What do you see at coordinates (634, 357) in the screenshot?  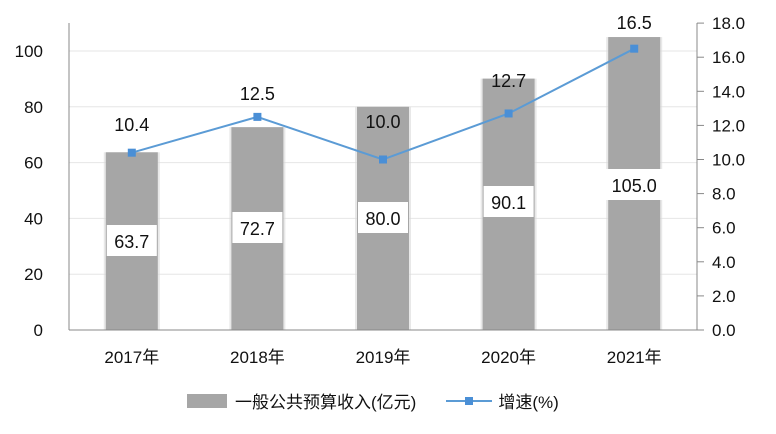 I see `x-axis-category: 2021年` at bounding box center [634, 357].